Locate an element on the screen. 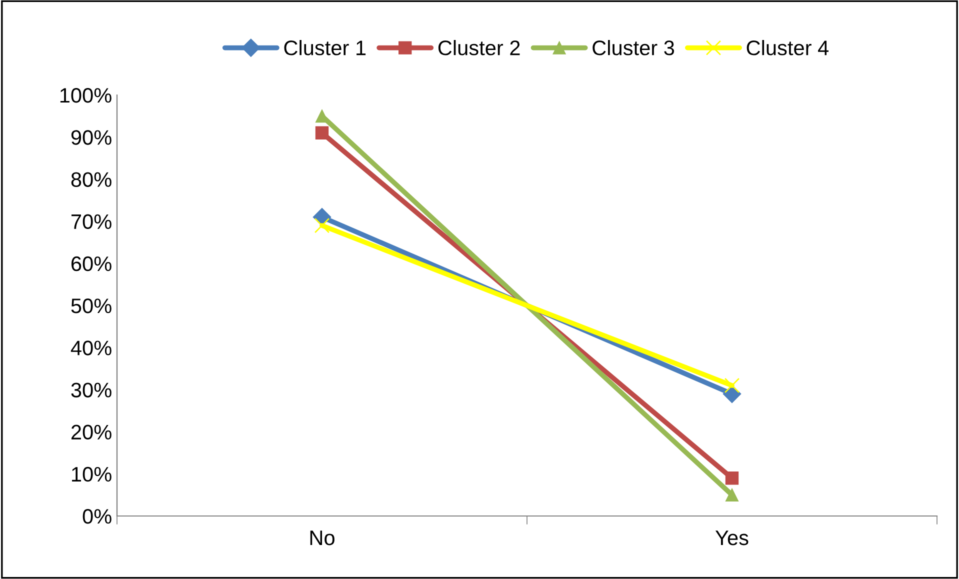 The width and height of the screenshot is (959, 579). y-tick-label: 50% is located at coordinates (91, 306).